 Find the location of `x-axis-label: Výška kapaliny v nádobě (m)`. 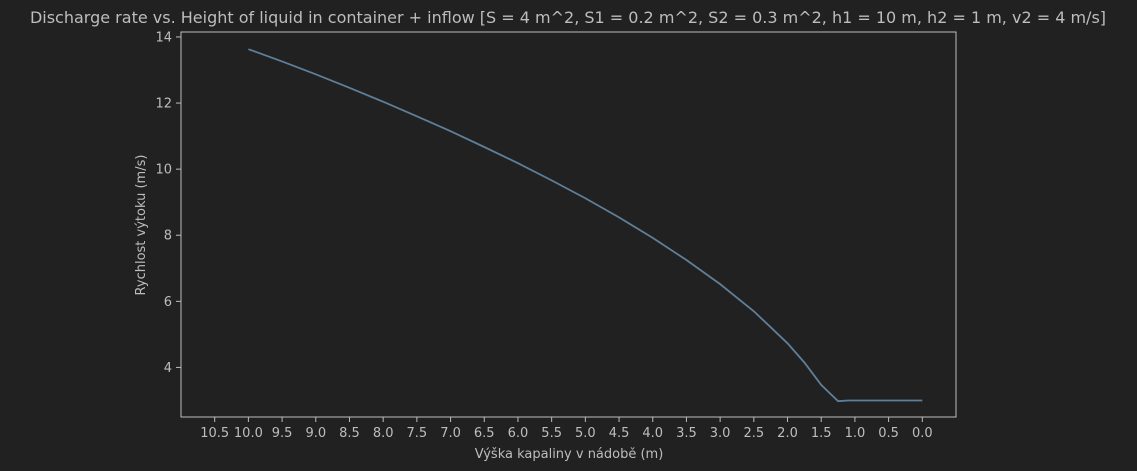

x-axis-label: Výška kapaliny v nádobě (m) is located at coordinates (569, 454).